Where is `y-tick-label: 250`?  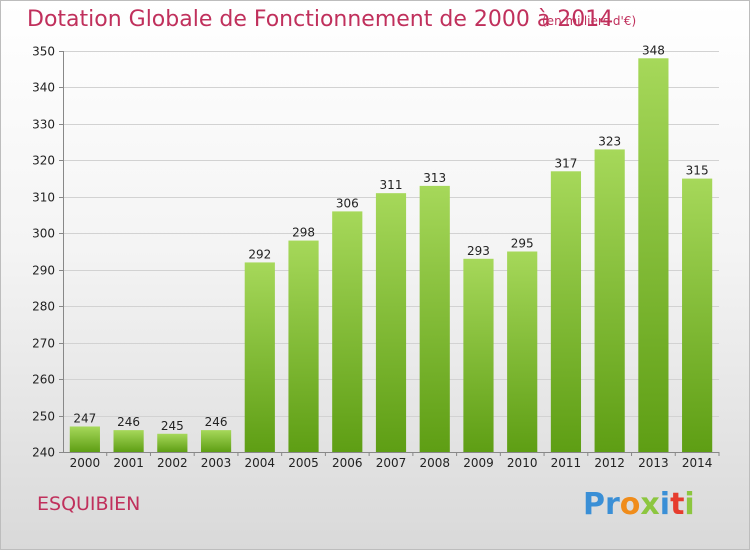 y-tick-label: 250 is located at coordinates (43, 417).